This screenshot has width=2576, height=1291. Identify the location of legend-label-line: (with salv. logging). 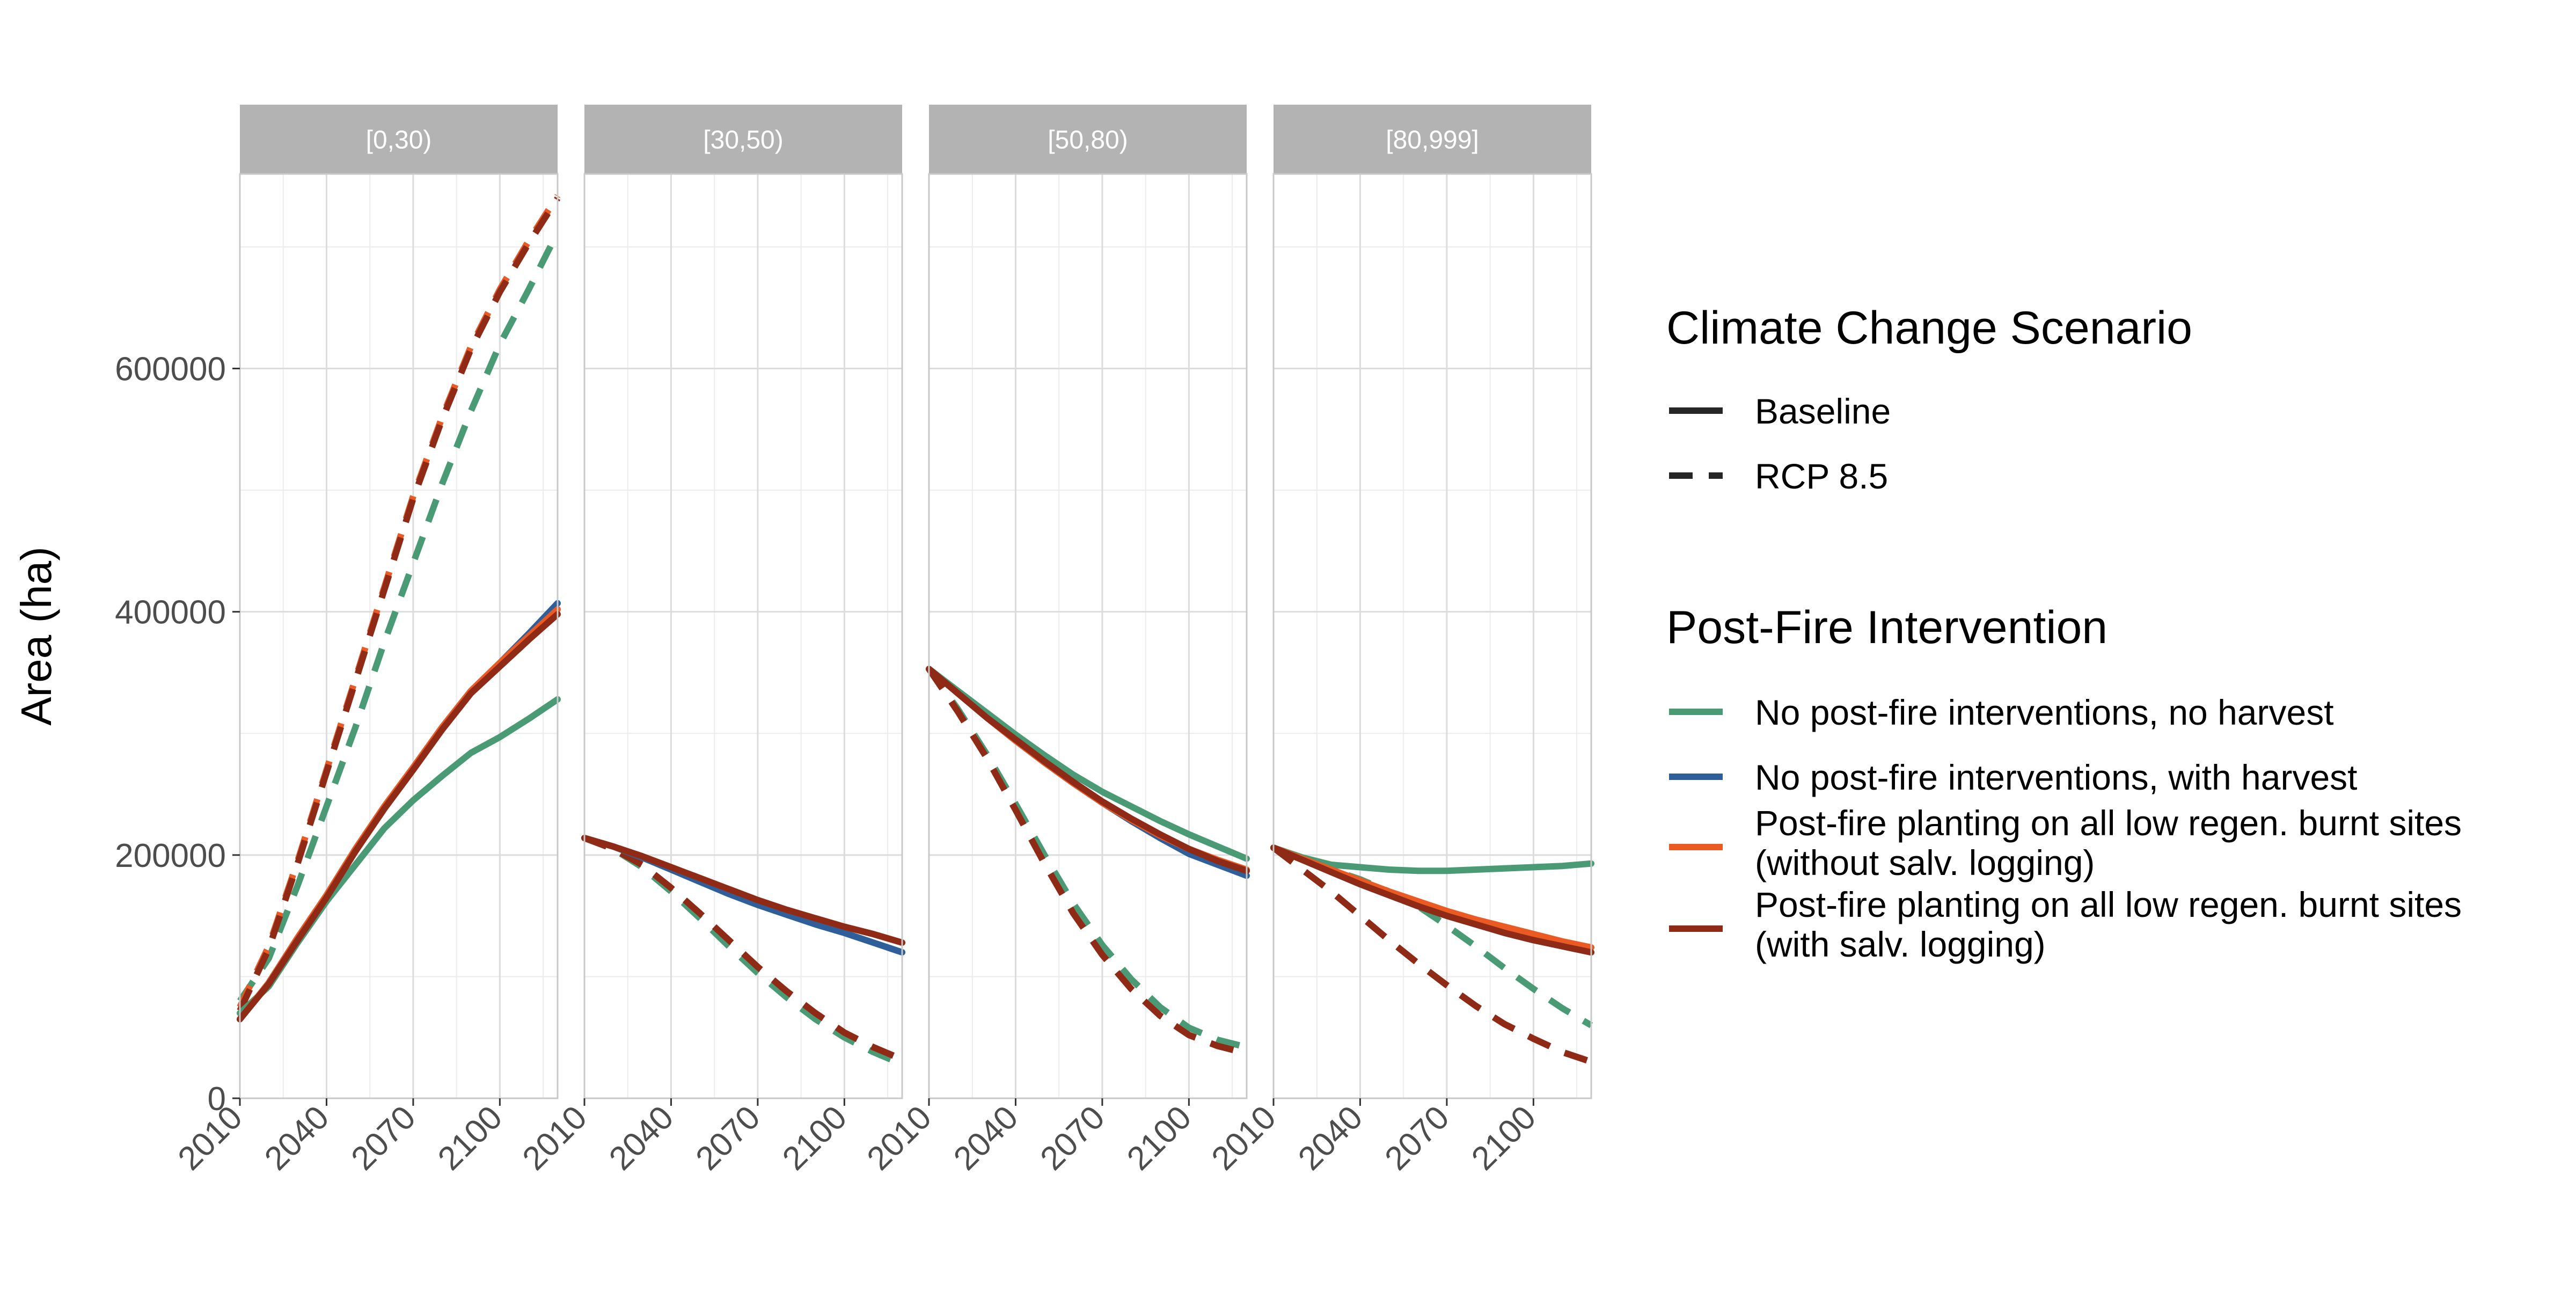
(1900, 944).